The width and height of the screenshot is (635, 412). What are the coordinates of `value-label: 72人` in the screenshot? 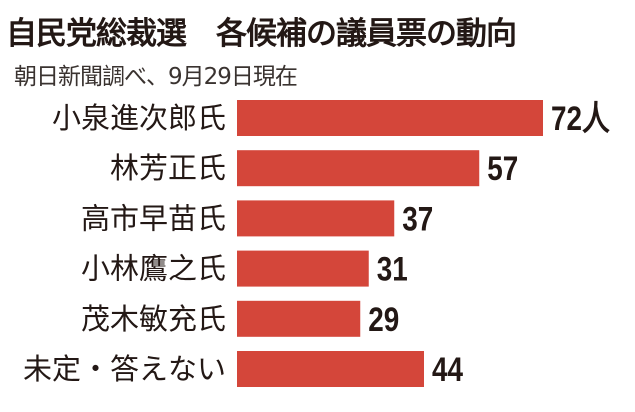 It's located at (580, 118).